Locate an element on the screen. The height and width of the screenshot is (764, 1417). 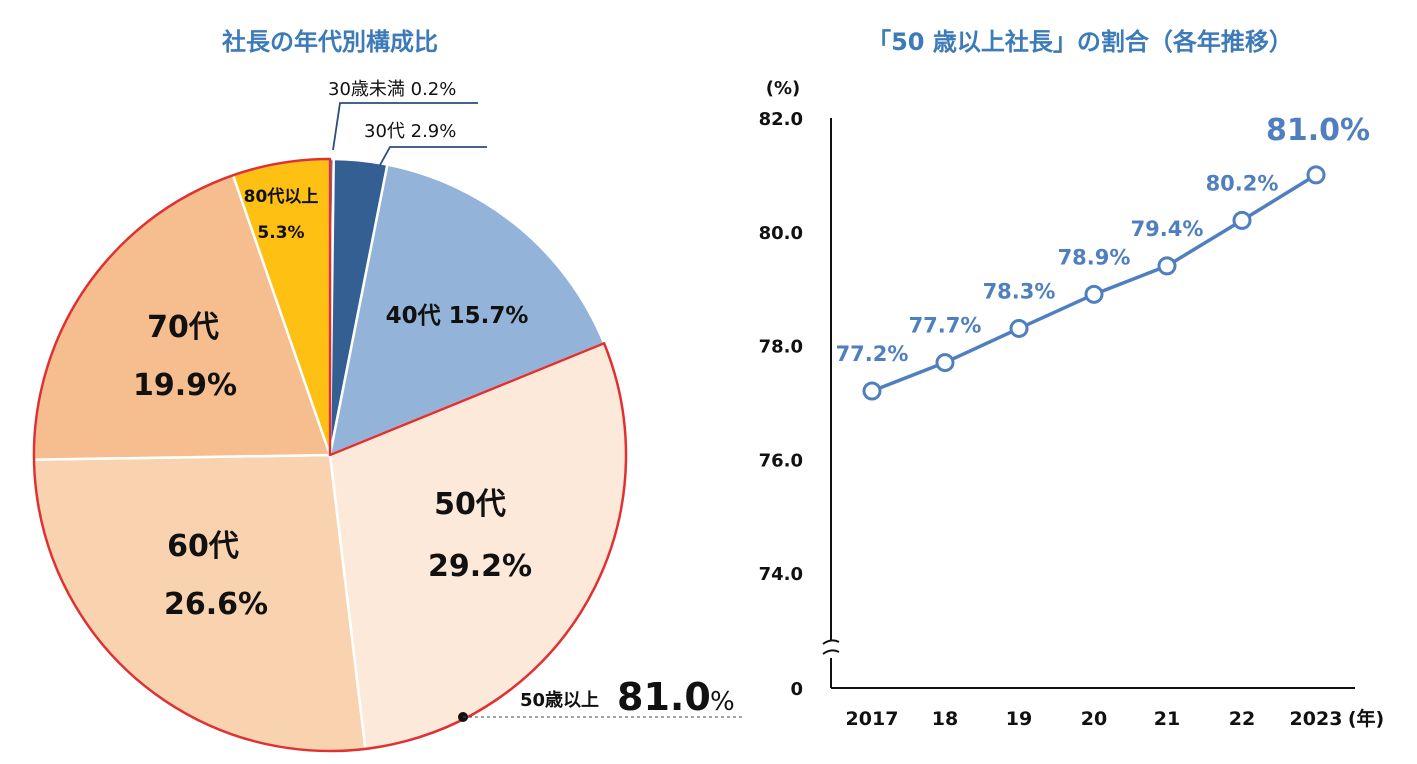
data-label: 81.0% is located at coordinates (1318, 130).